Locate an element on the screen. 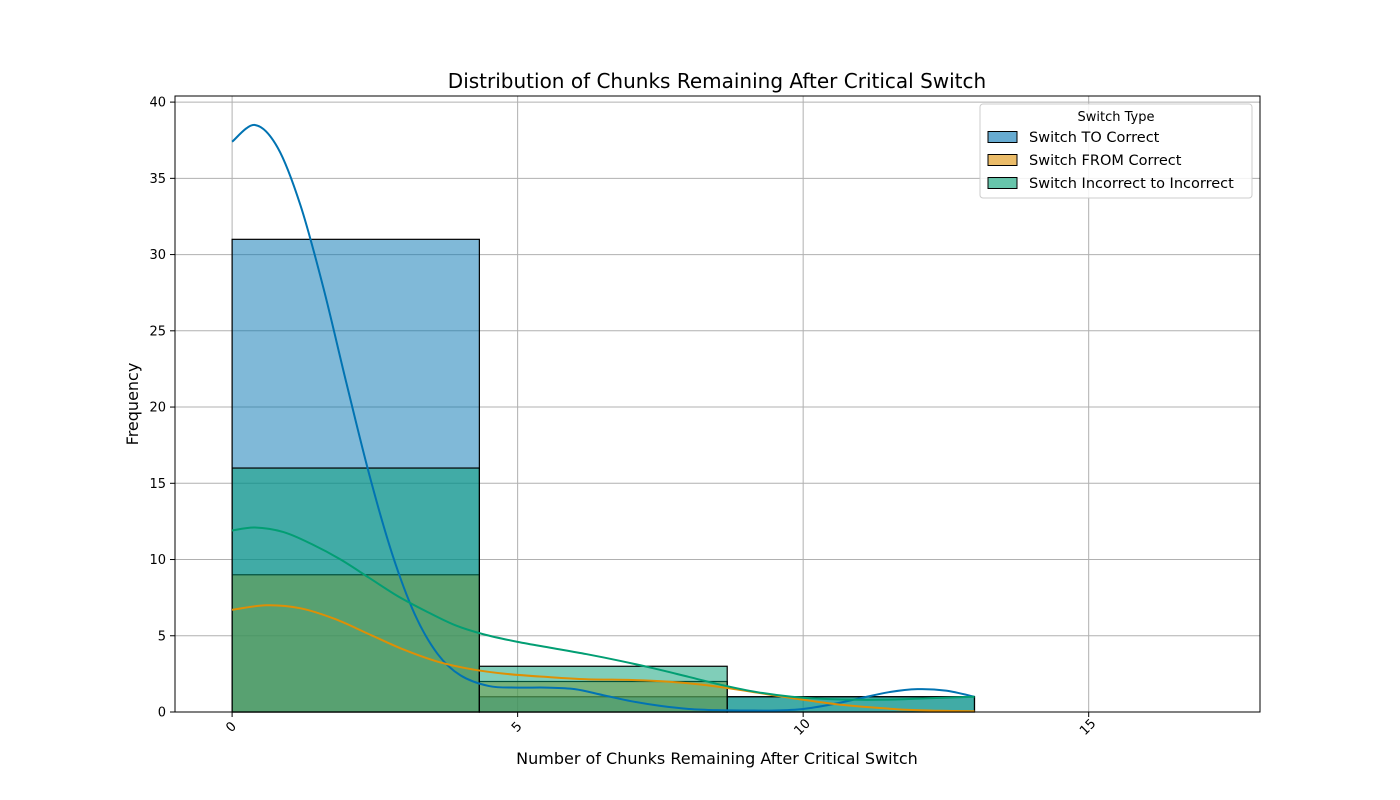 Image resolution: width=1400 pixels, height=800 pixels. y-tick-label: 0 is located at coordinates (162, 713).